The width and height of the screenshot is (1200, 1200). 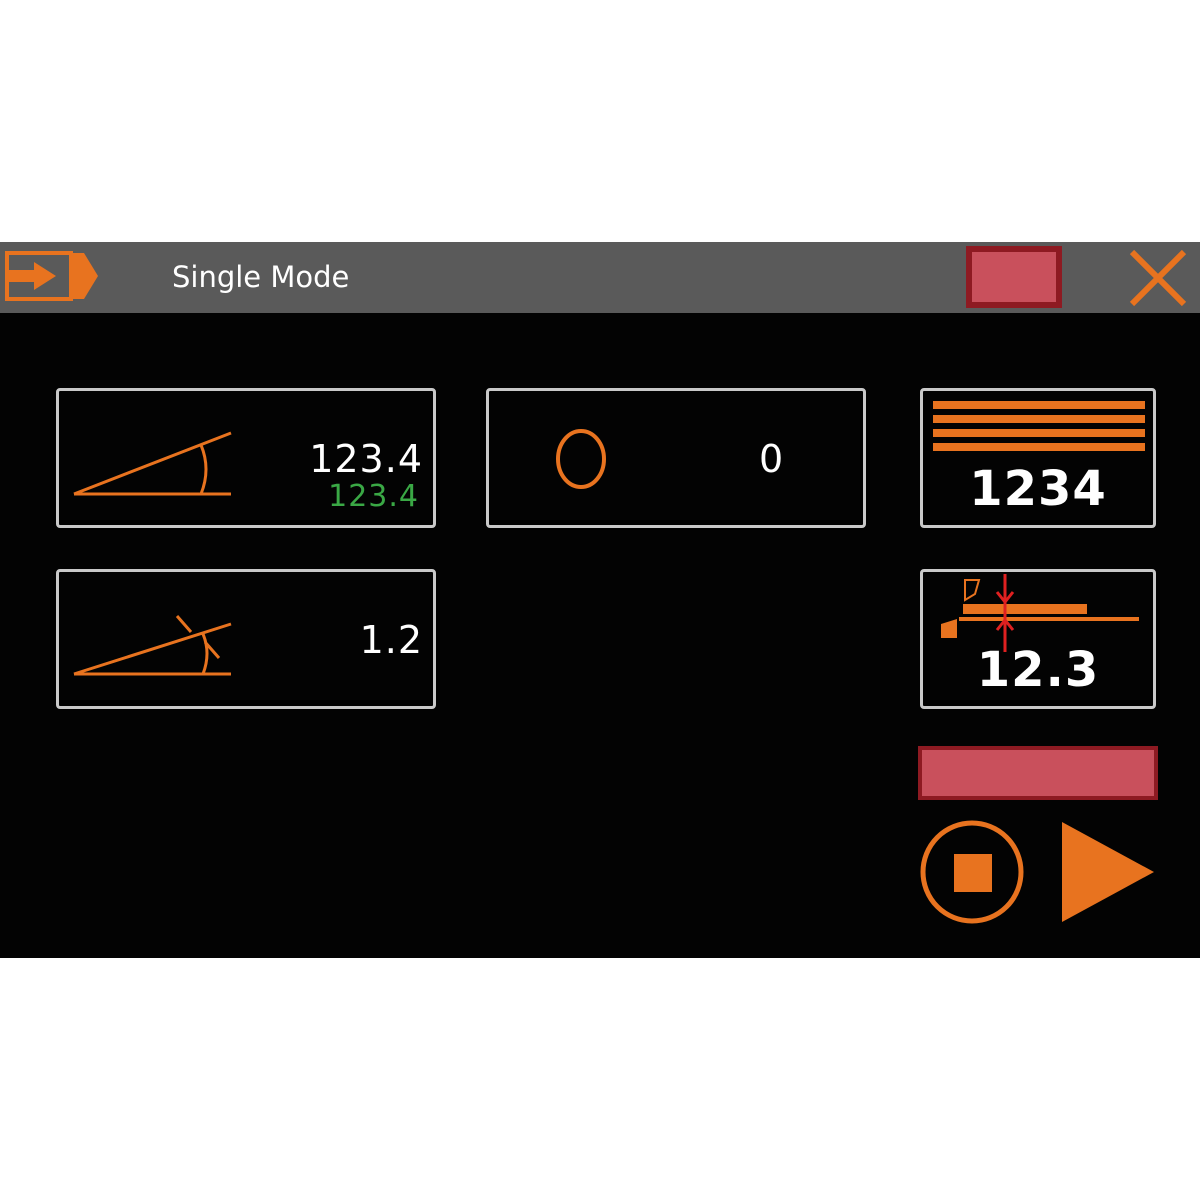 I want to click on angle-value: 123.4, so click(x=366, y=459).